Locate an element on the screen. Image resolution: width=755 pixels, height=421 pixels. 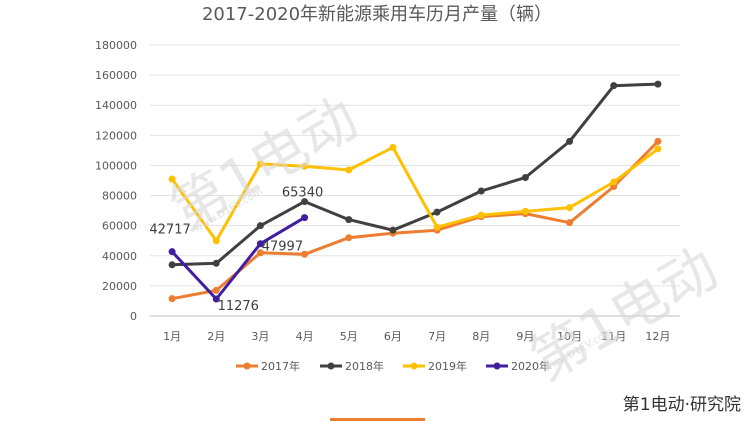
x-tick-label: 5月 is located at coordinates (349, 336).